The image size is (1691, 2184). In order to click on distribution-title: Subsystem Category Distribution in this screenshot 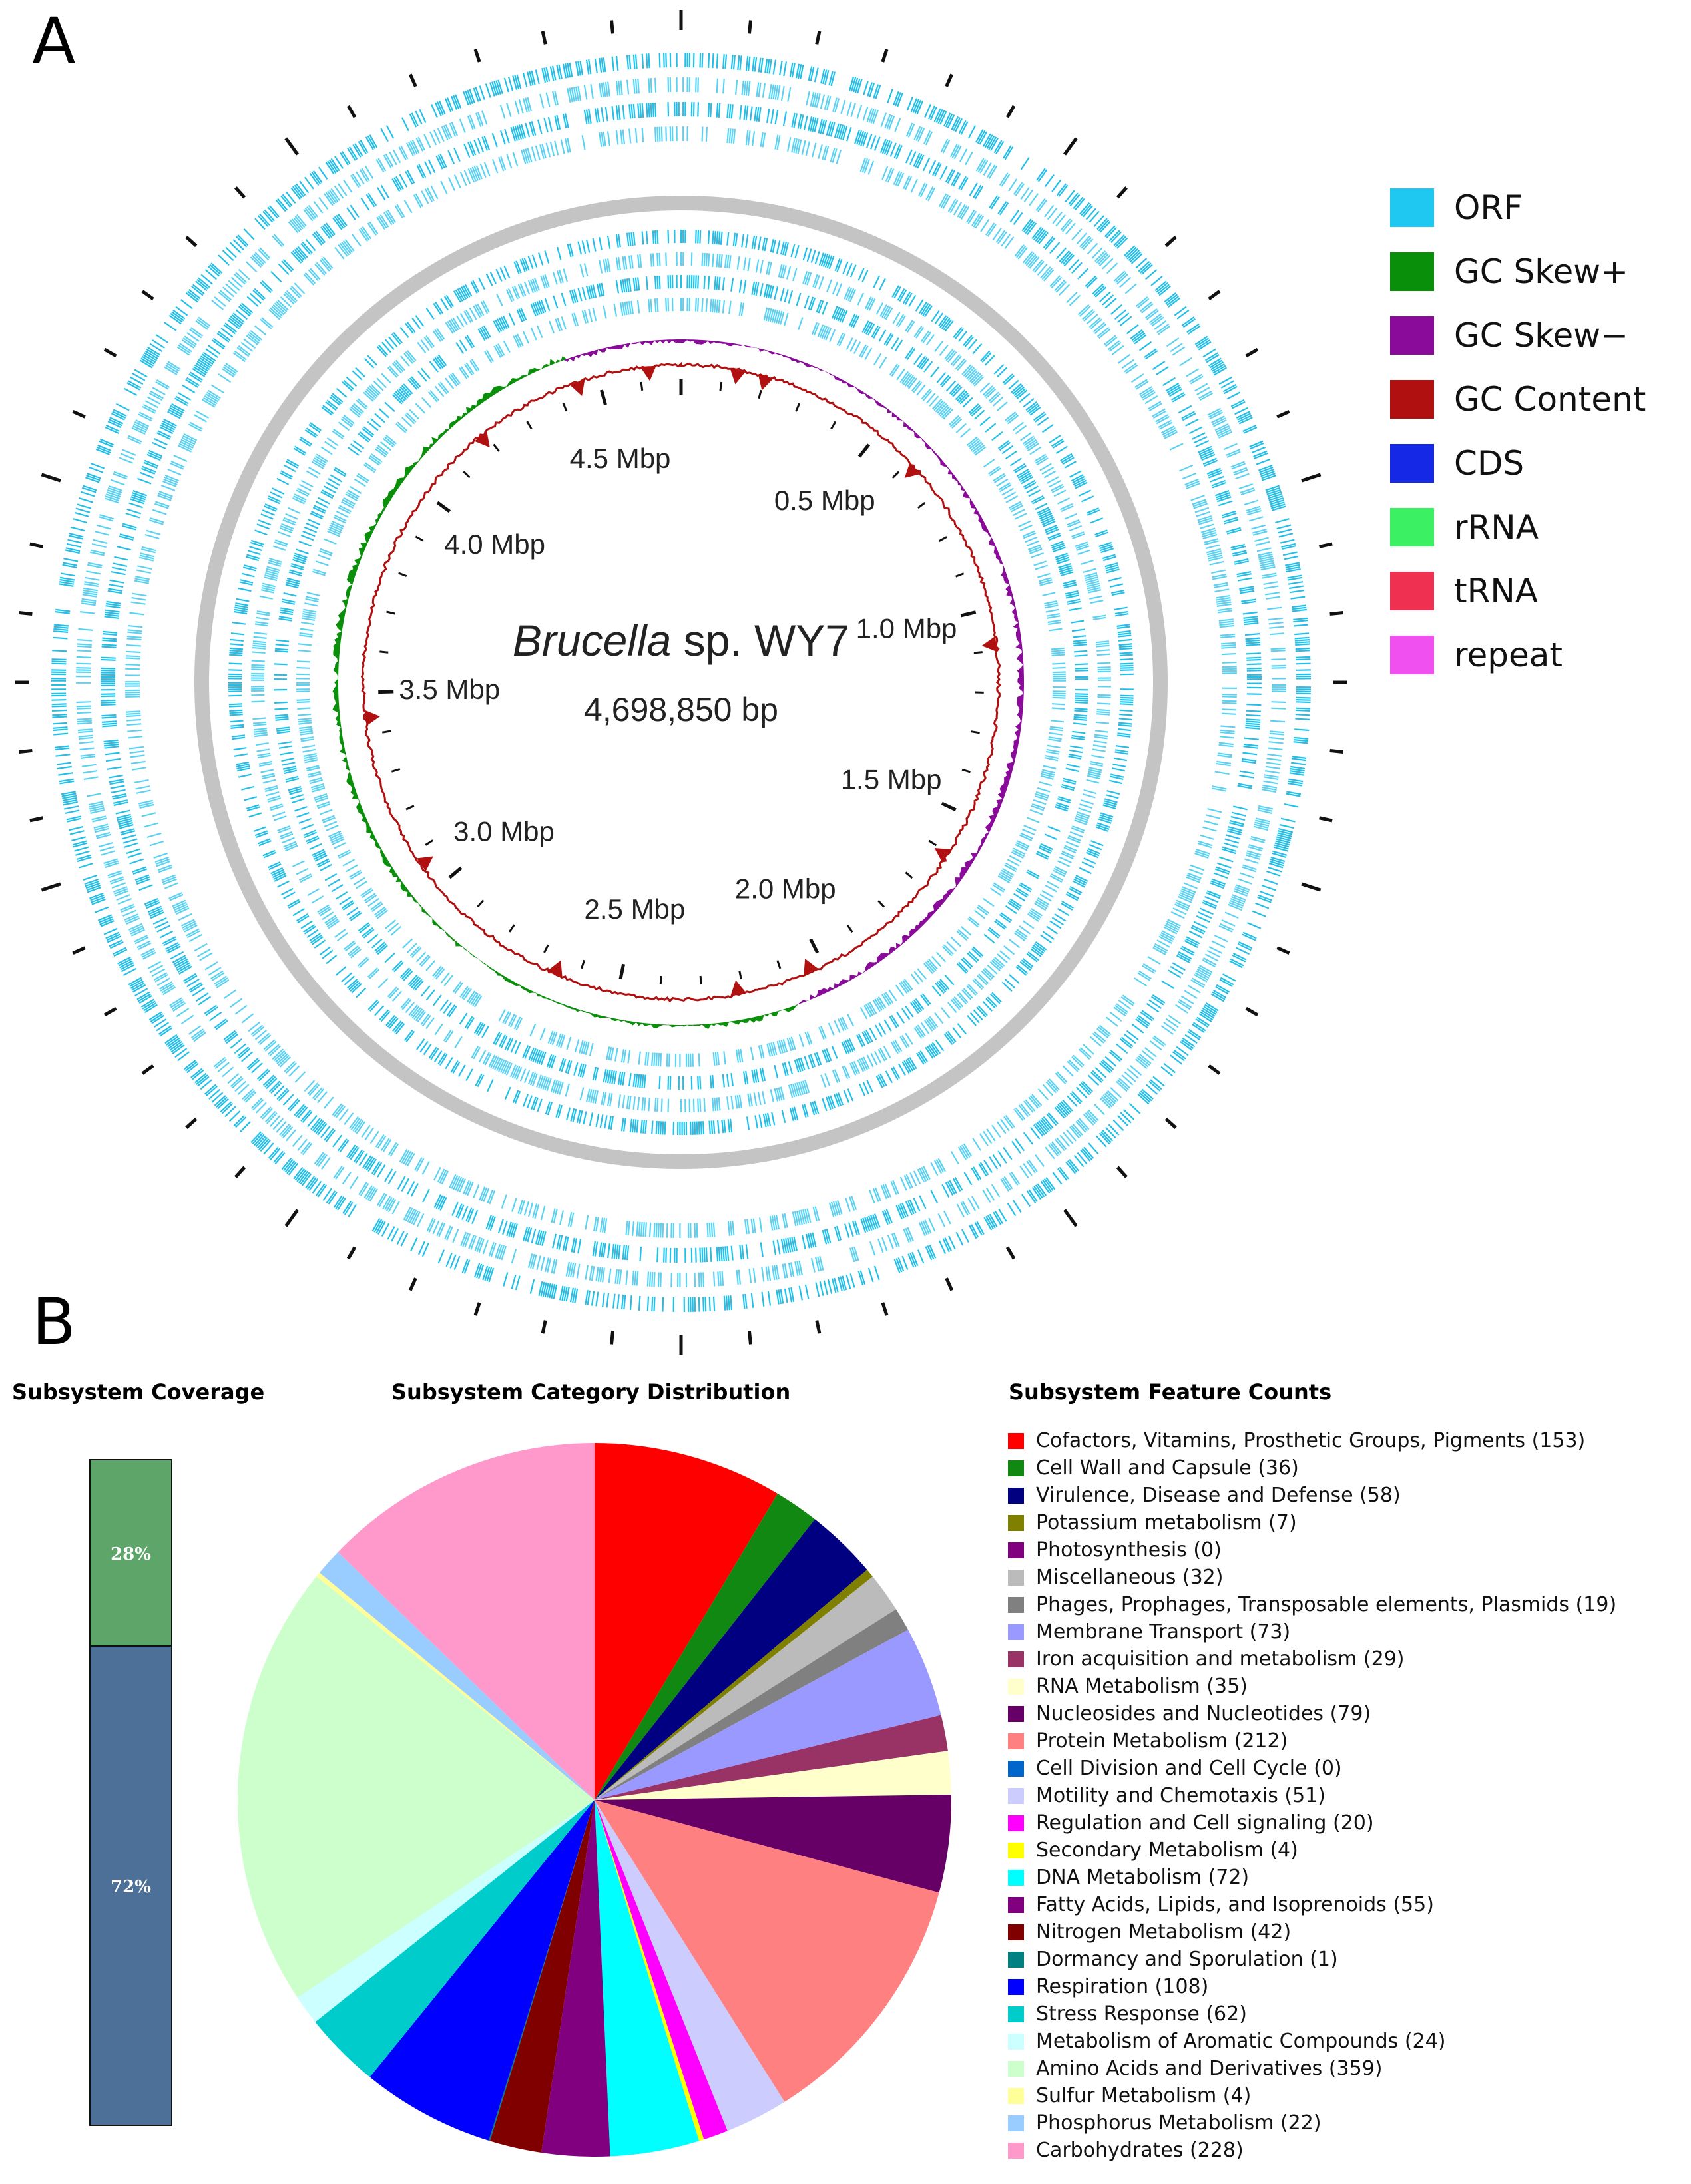, I will do `click(591, 1392)`.